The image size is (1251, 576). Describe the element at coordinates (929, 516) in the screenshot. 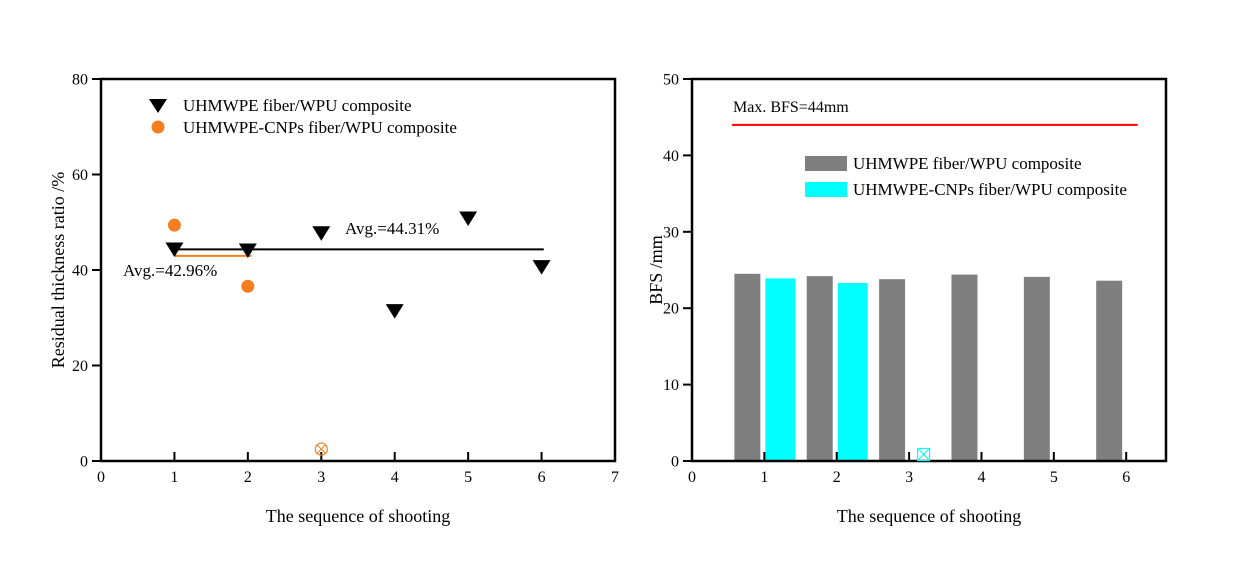

I see `right-x-axis-title: The sequence of shooting` at that location.